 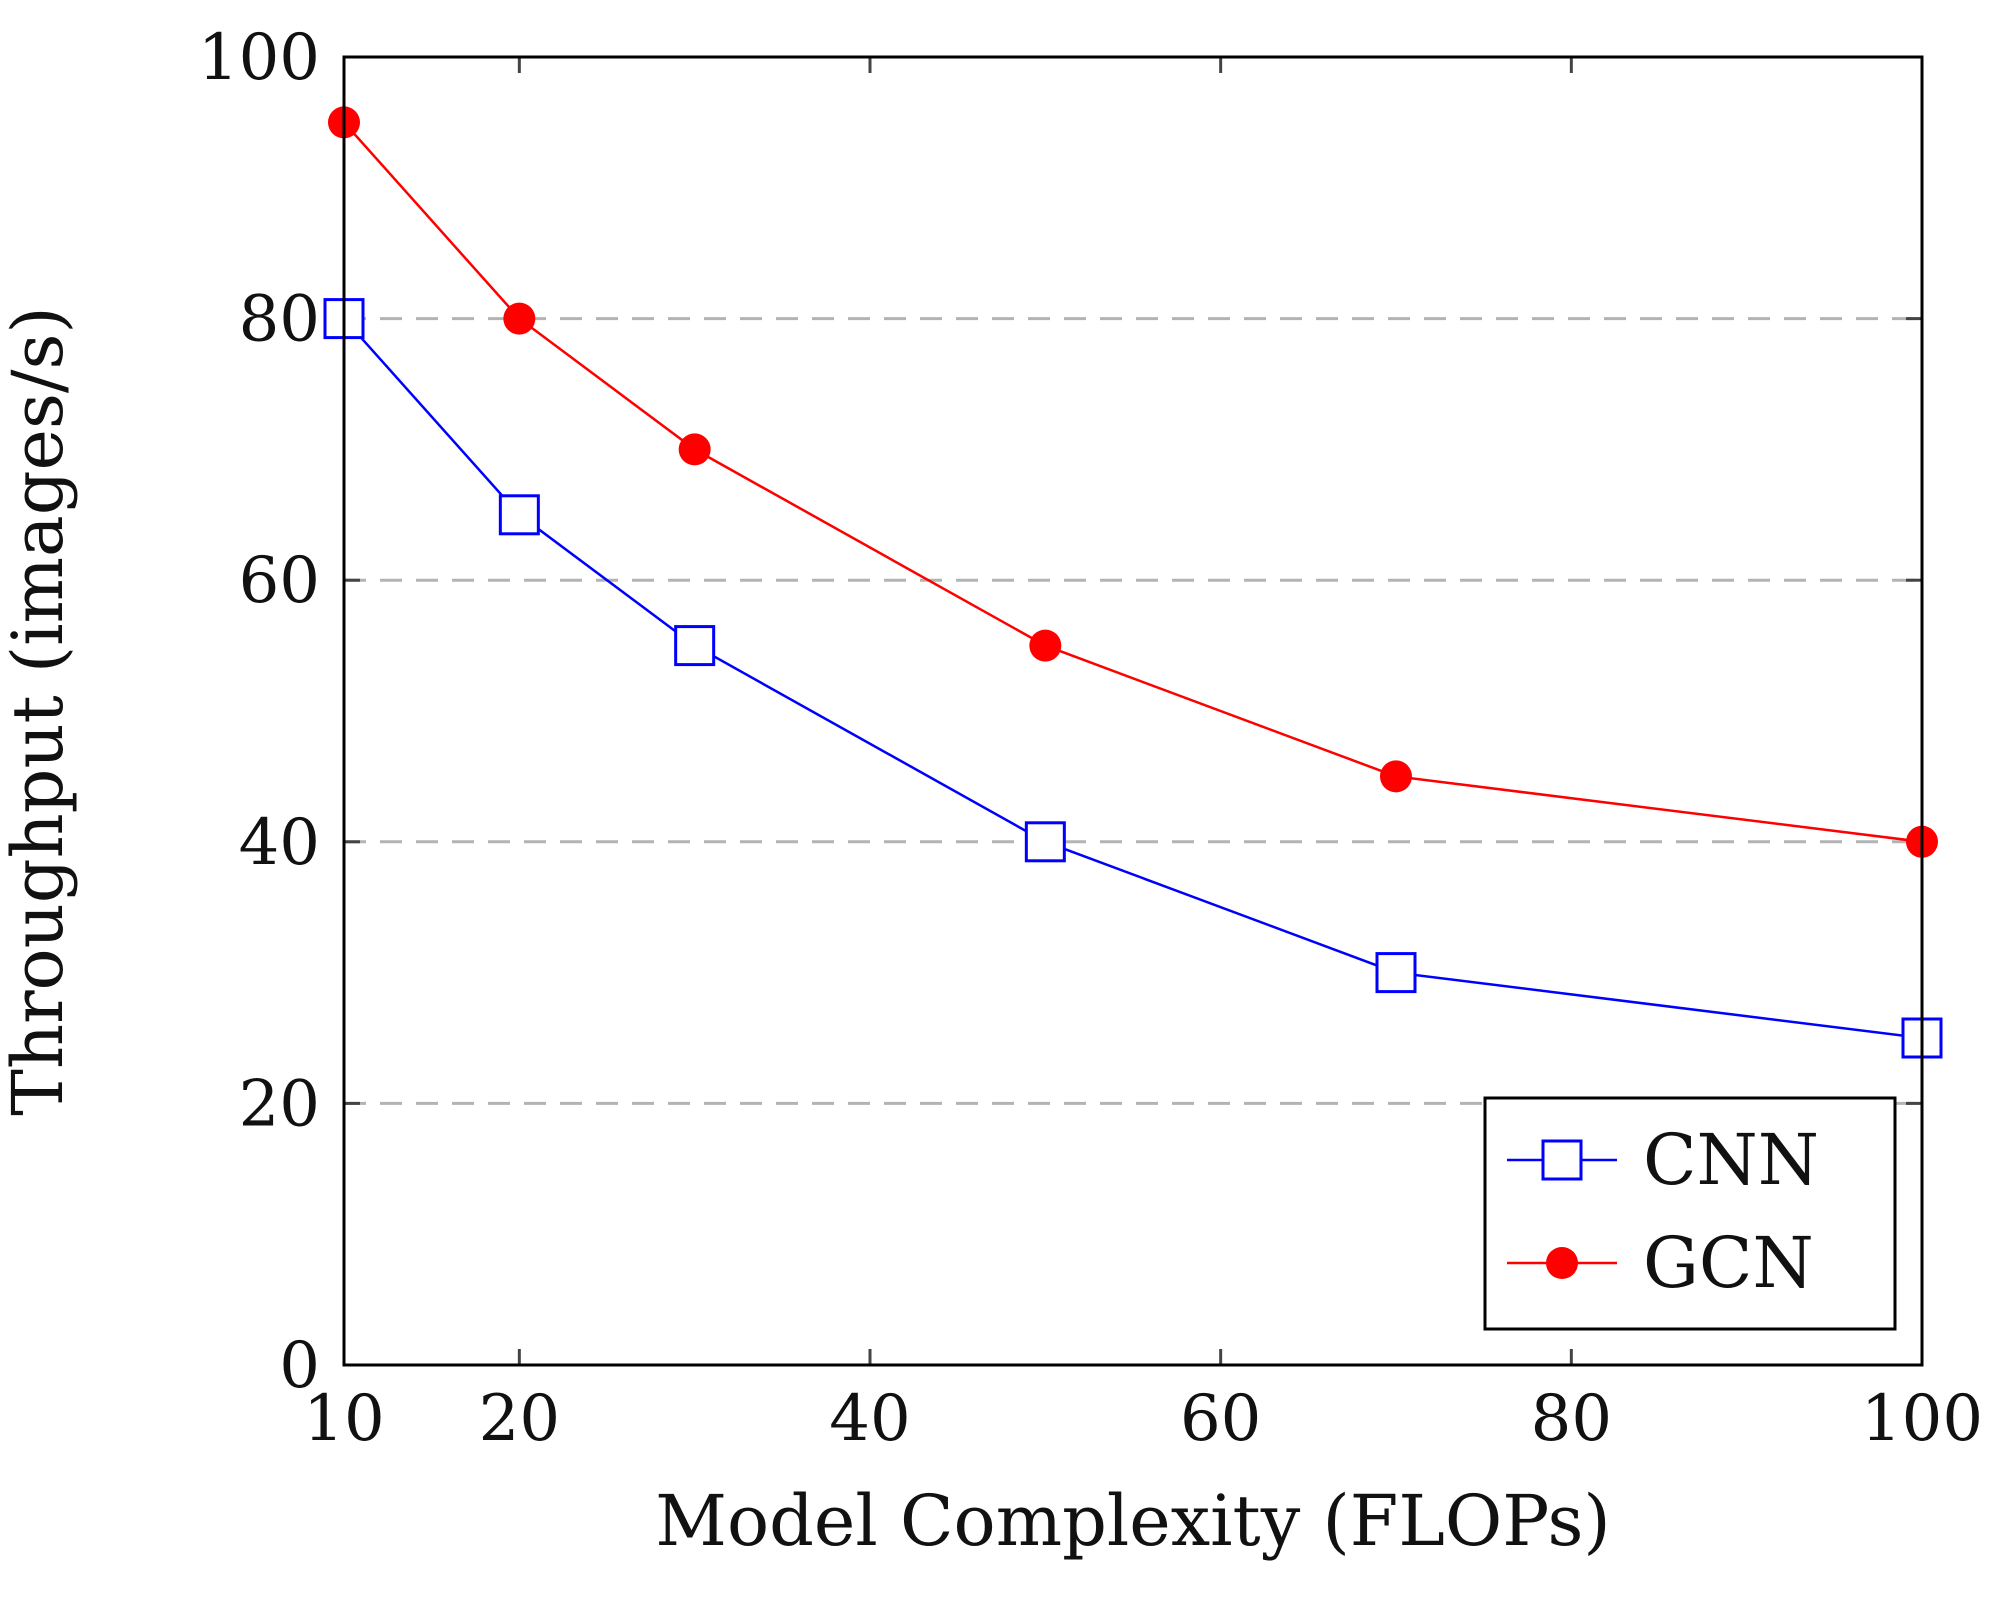 I want to click on legend-label-gcn: GCN, so click(x=1728, y=1263).